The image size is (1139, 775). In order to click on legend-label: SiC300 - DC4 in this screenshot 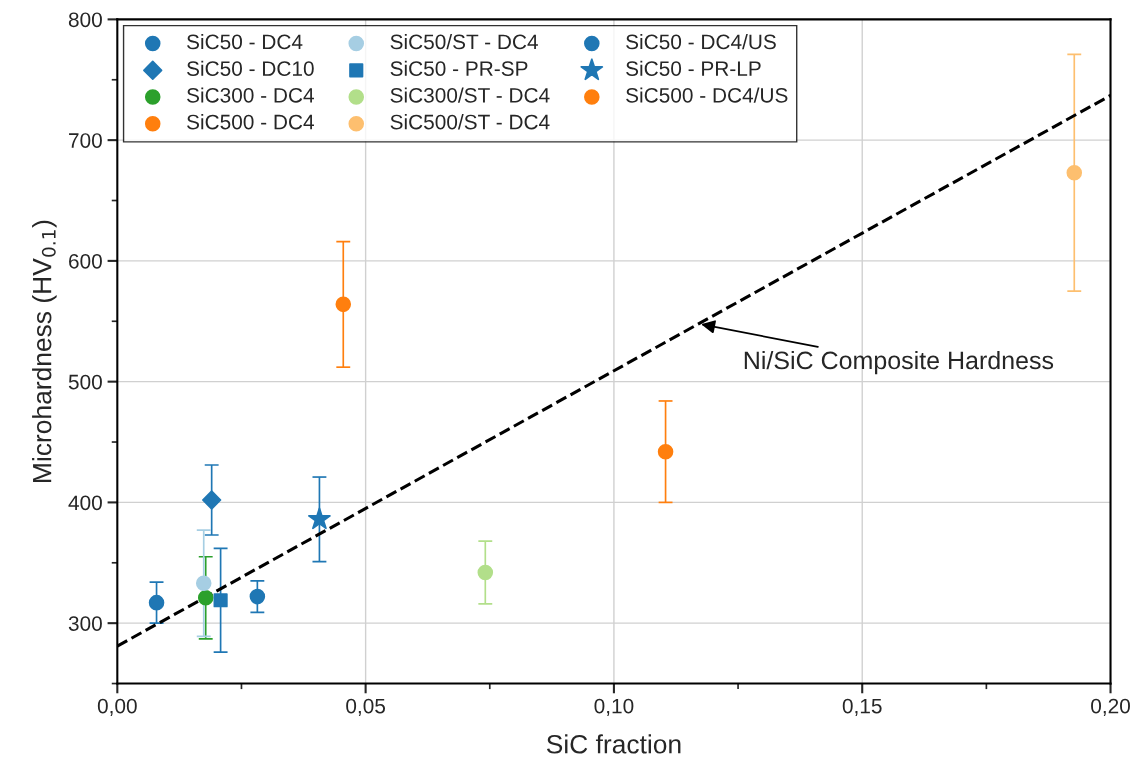, I will do `click(250, 95)`.